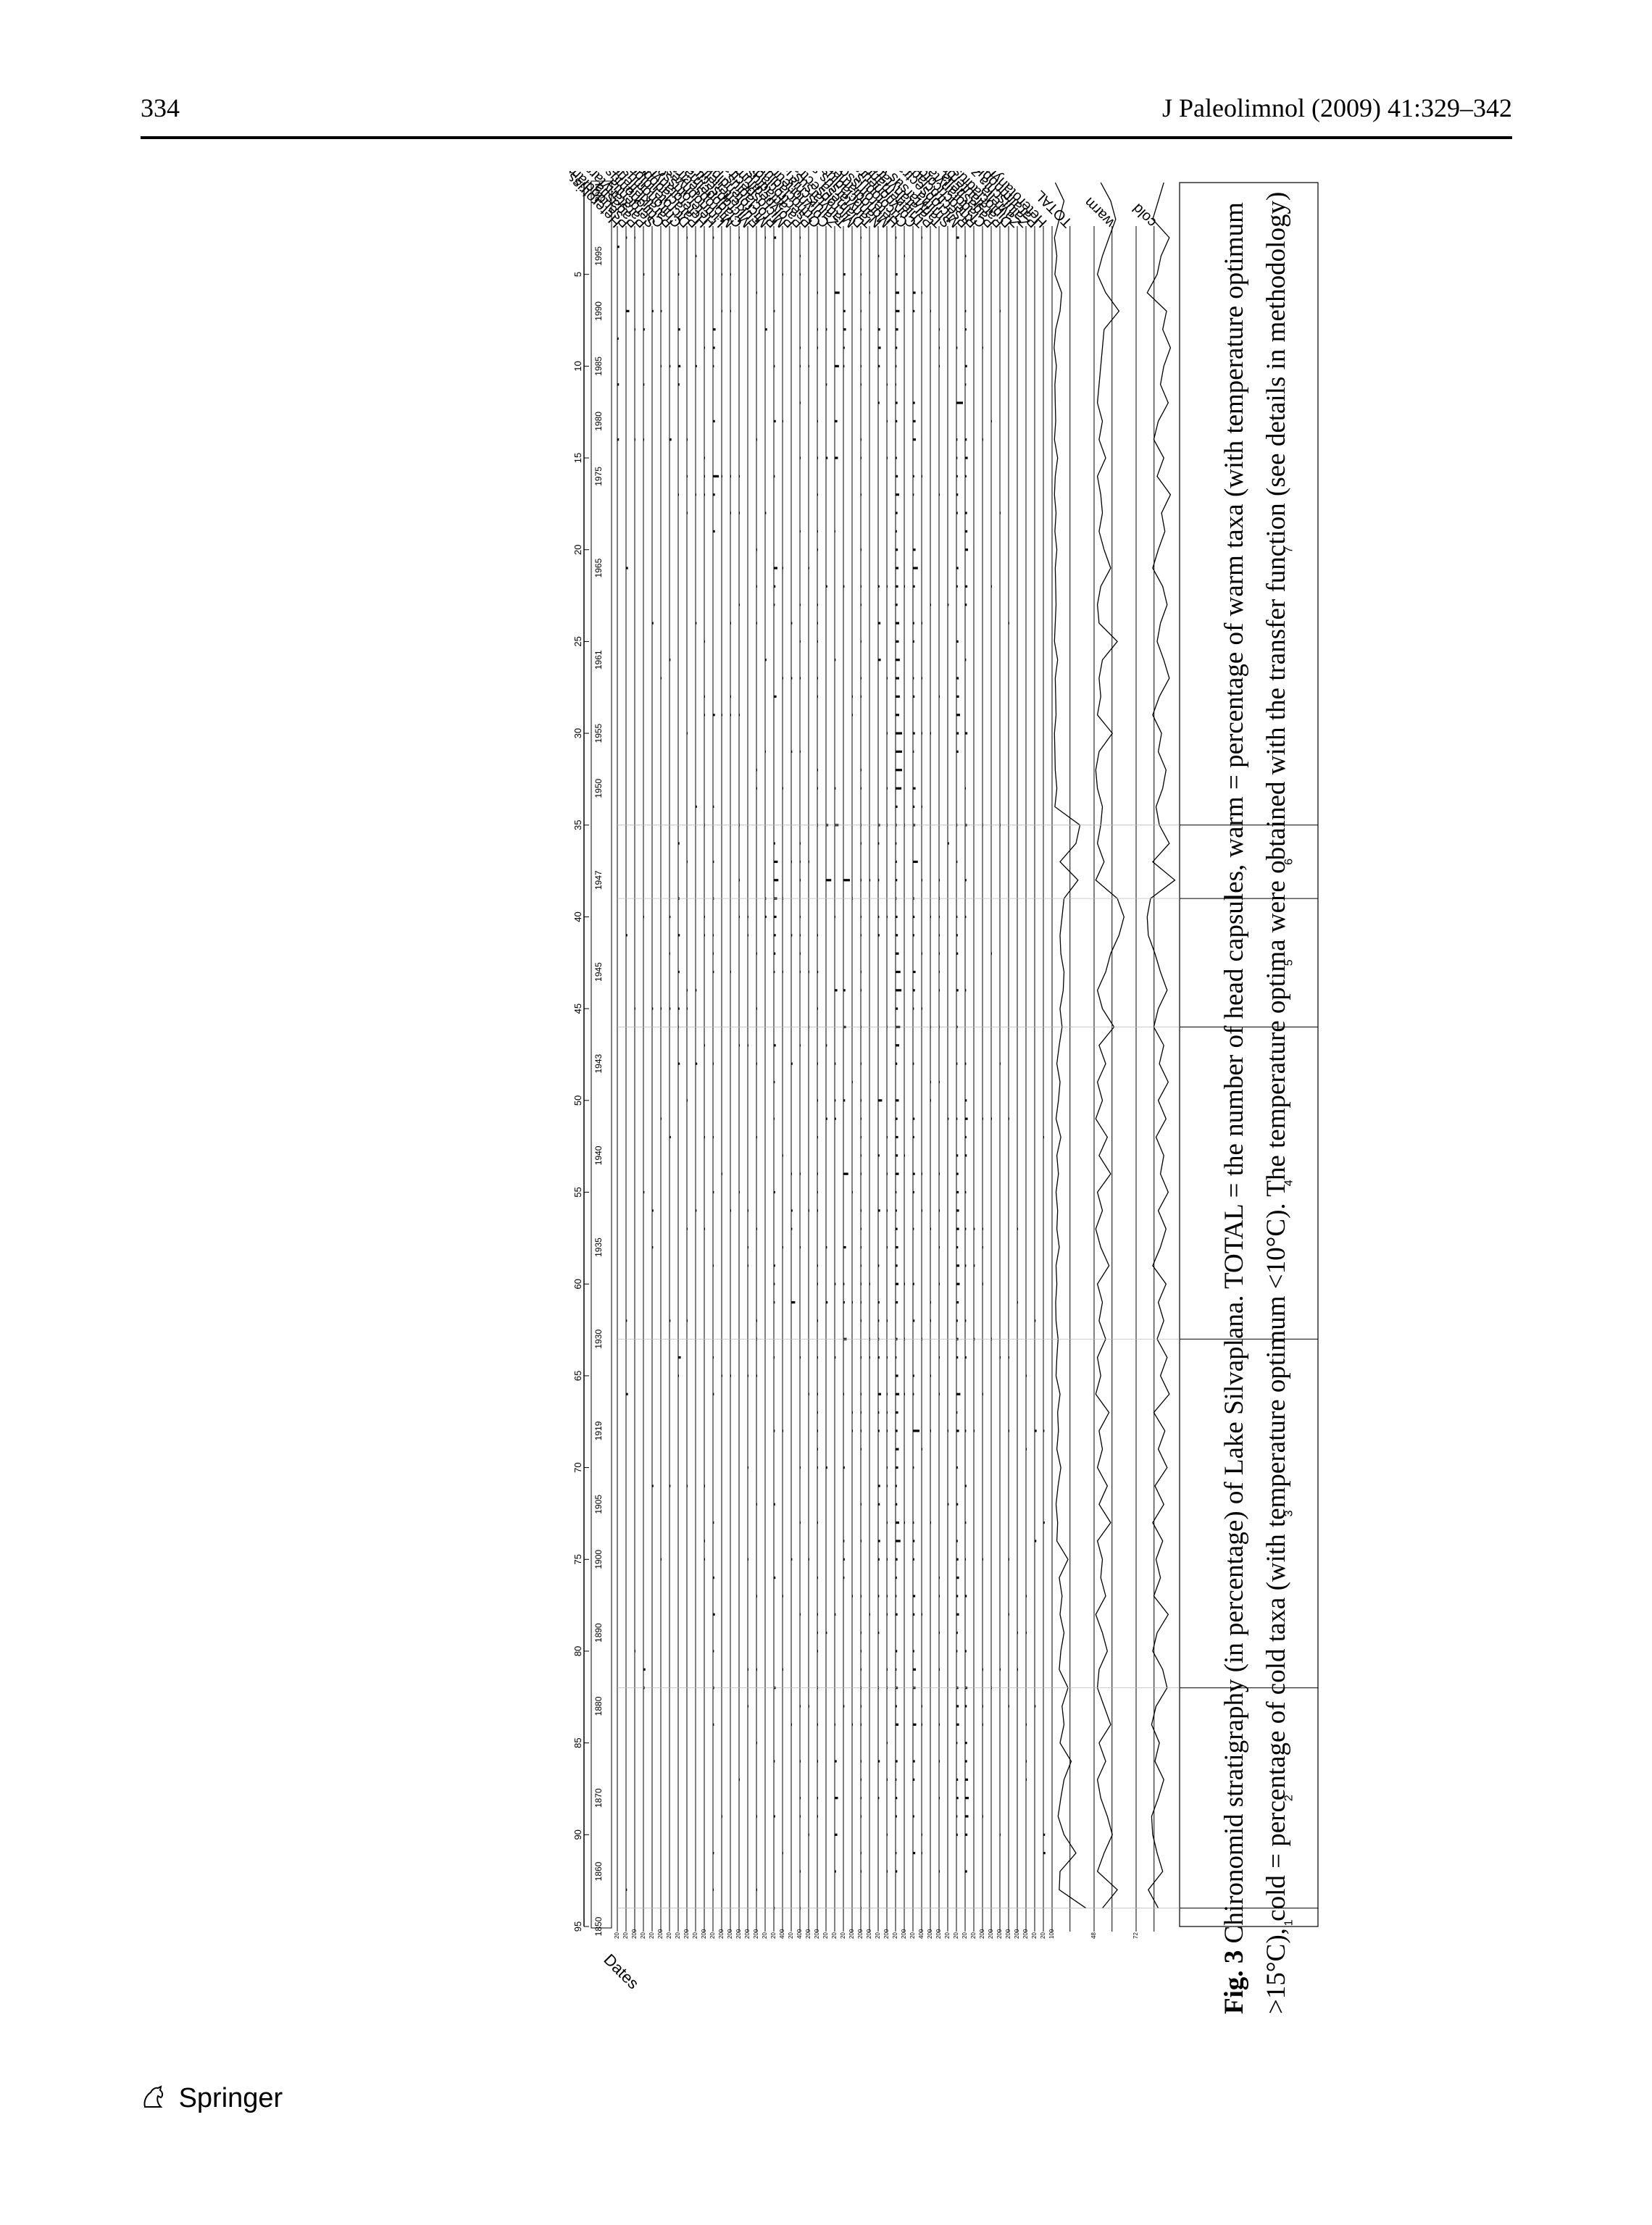 This screenshot has width=1652, height=2225. Describe the element at coordinates (1289, 1923) in the screenshot. I see `zone-label: 1` at that location.